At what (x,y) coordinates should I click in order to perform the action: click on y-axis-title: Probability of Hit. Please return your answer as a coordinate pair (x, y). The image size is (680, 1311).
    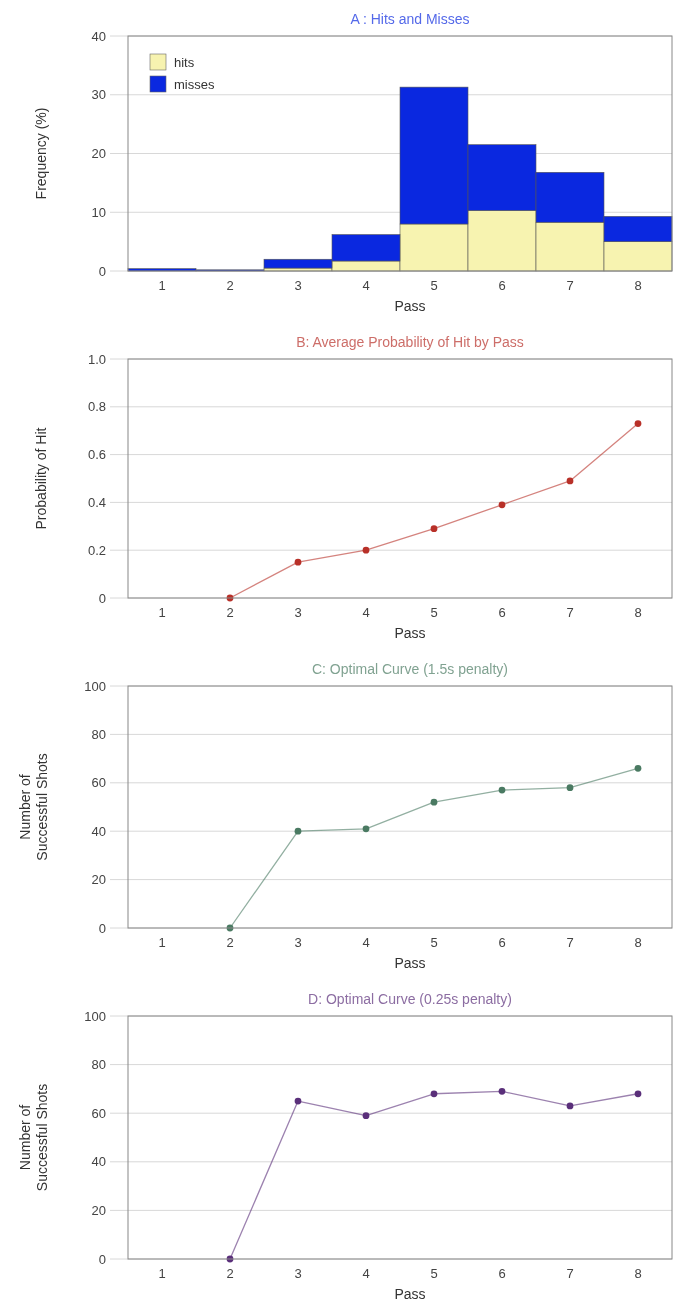
    Looking at the image, I should click on (41, 478).